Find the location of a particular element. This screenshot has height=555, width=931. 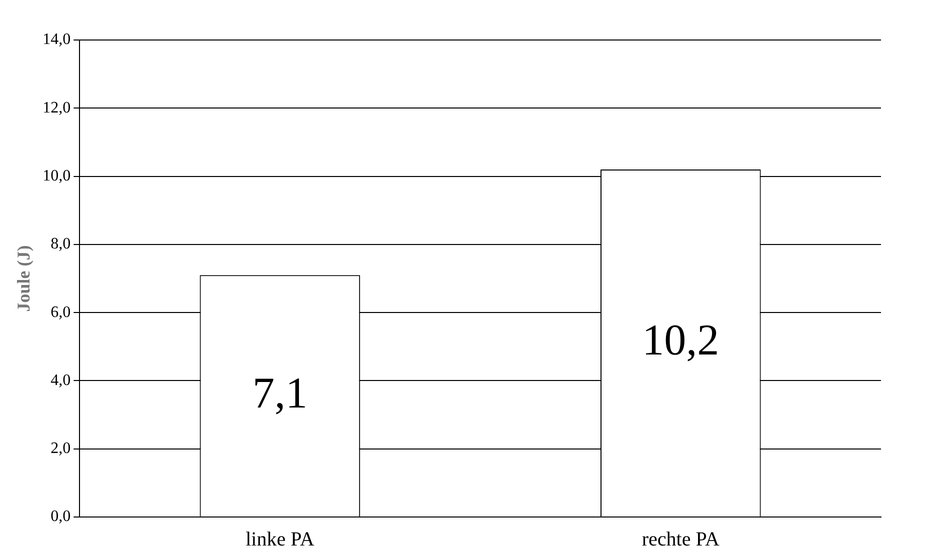

x-tick-label: linke PA is located at coordinates (280, 539).